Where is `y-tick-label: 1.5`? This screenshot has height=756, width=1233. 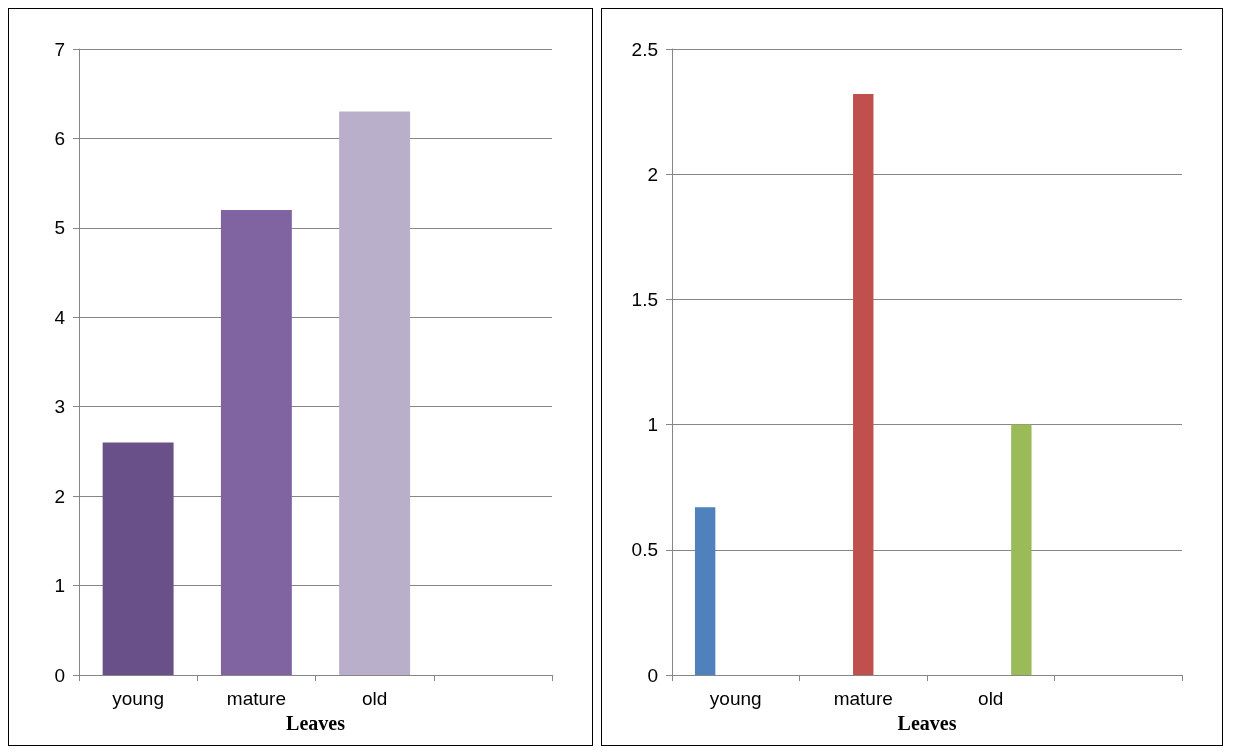
y-tick-label: 1.5 is located at coordinates (644, 299).